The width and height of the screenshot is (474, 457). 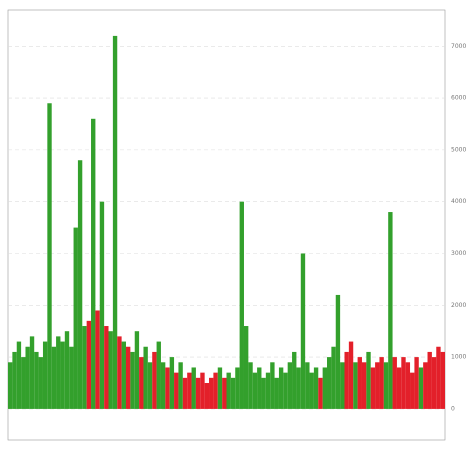 I want to click on y-tick-label: 1000, so click(x=458, y=357).